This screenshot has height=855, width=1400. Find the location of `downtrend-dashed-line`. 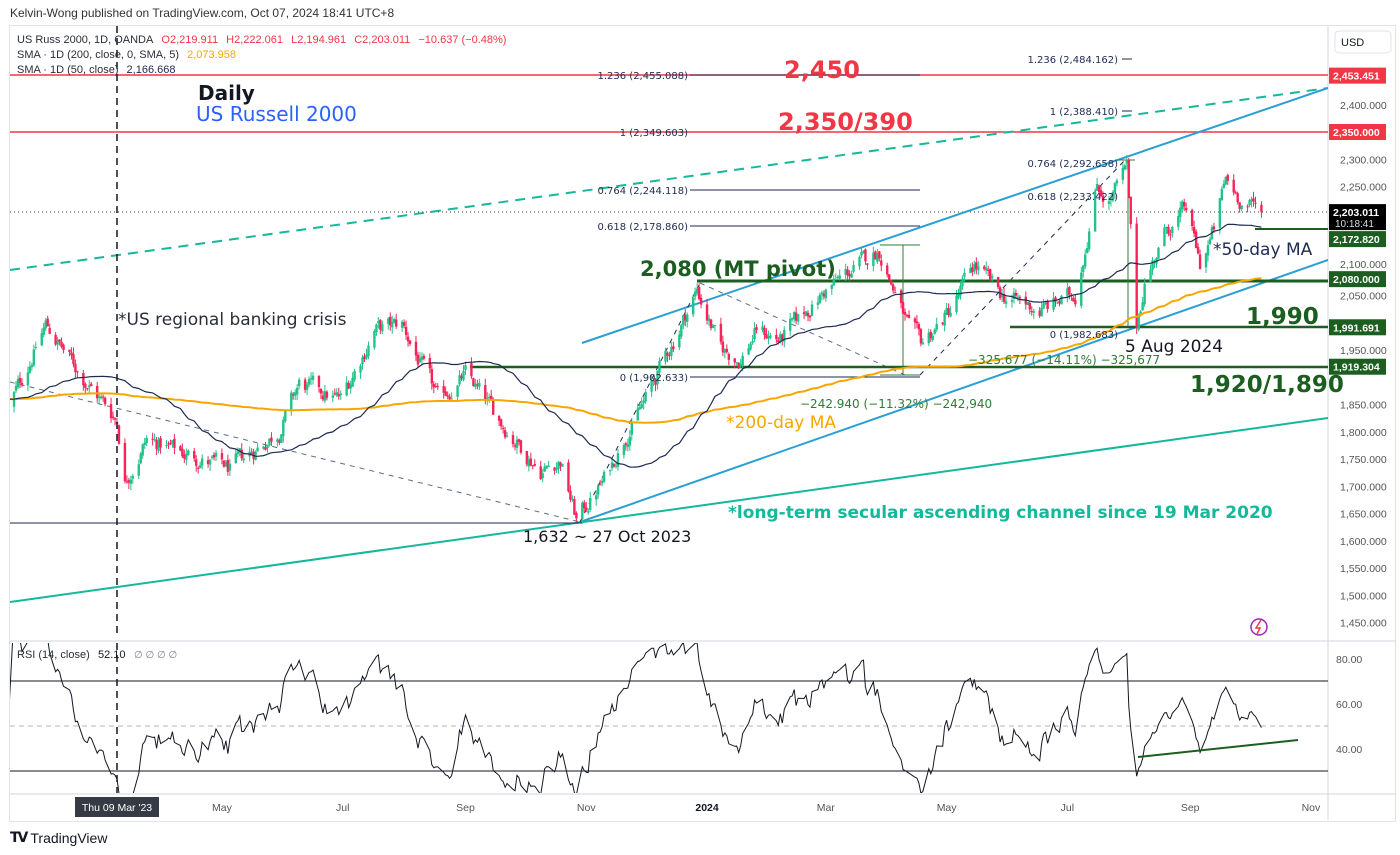

downtrend-dashed-line is located at coordinates (295, 452).